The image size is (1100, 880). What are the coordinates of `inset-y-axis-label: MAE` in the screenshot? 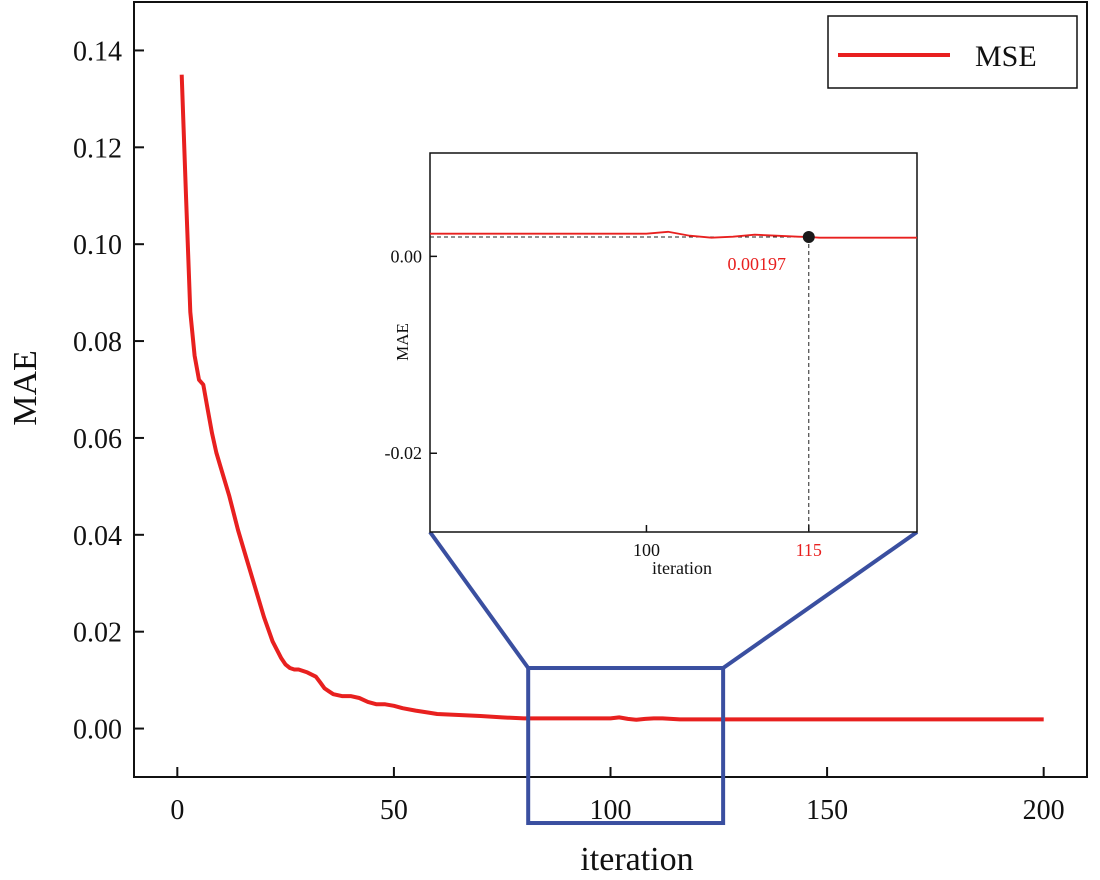 It's located at (402, 342).